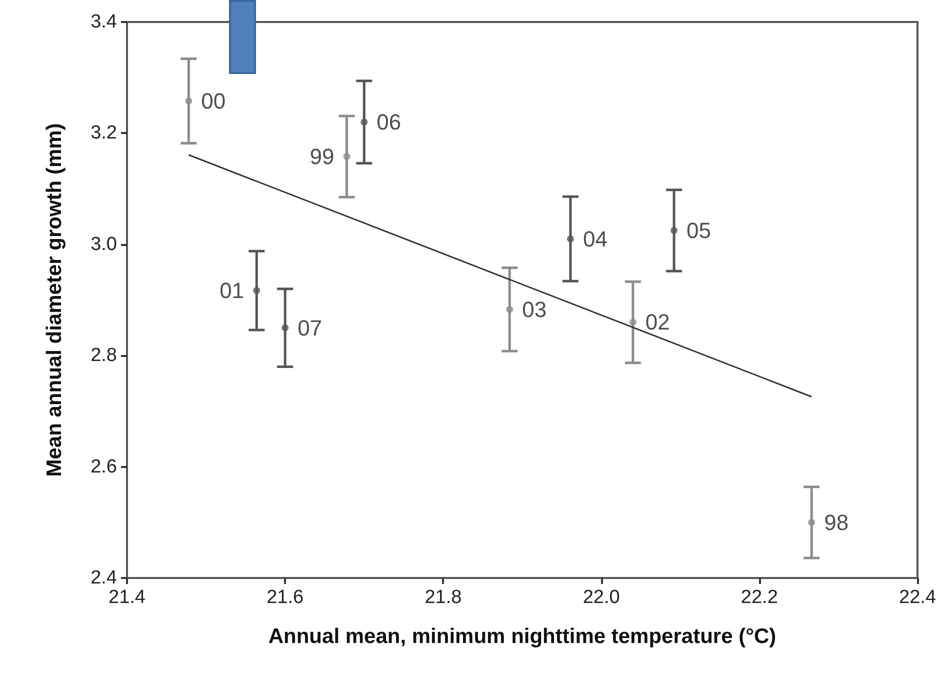 This screenshot has width=939, height=679. What do you see at coordinates (699, 230) in the screenshot?
I see `series-label: 05` at bounding box center [699, 230].